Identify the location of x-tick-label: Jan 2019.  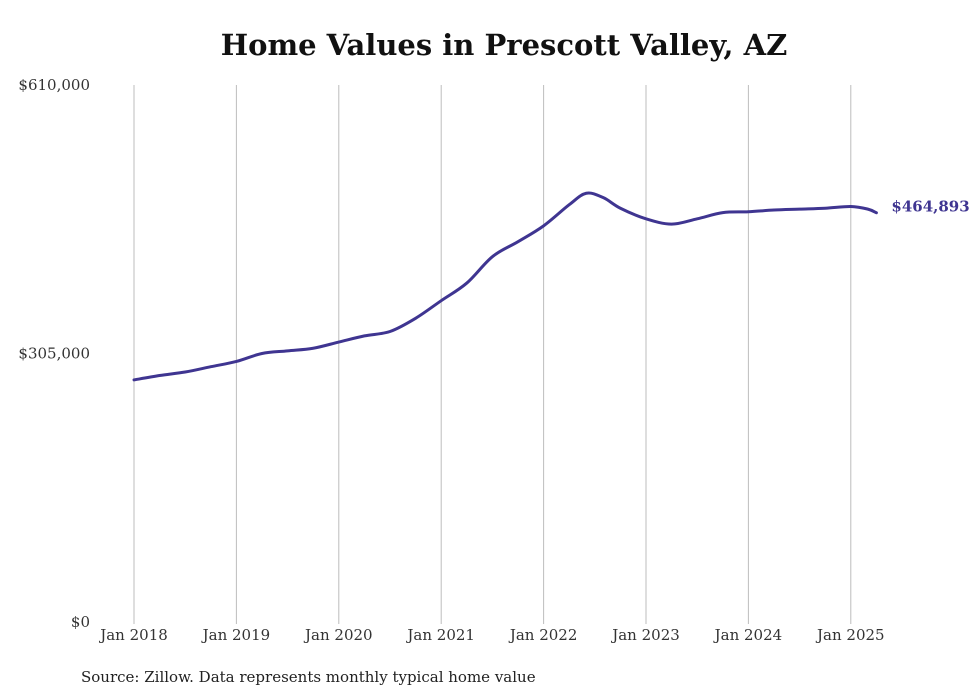
(236, 635).